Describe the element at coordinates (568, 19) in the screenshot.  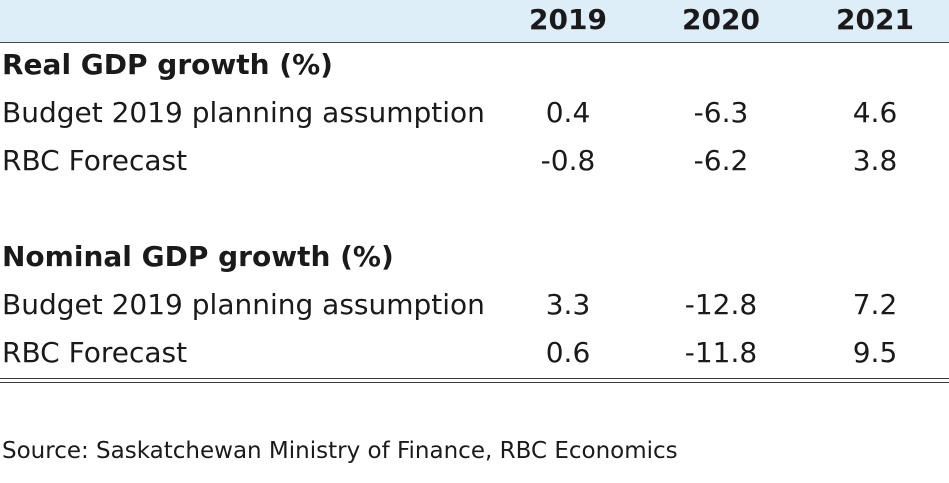
I see `year-header: 2019` at that location.